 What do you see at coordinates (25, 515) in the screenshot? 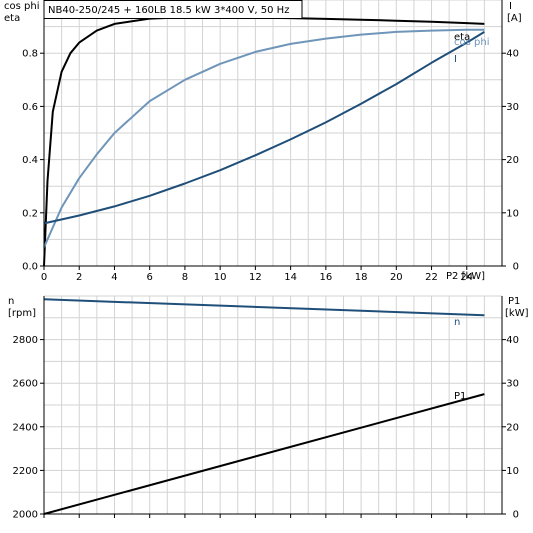
I see `left-tick-label: 2000` at bounding box center [25, 515].